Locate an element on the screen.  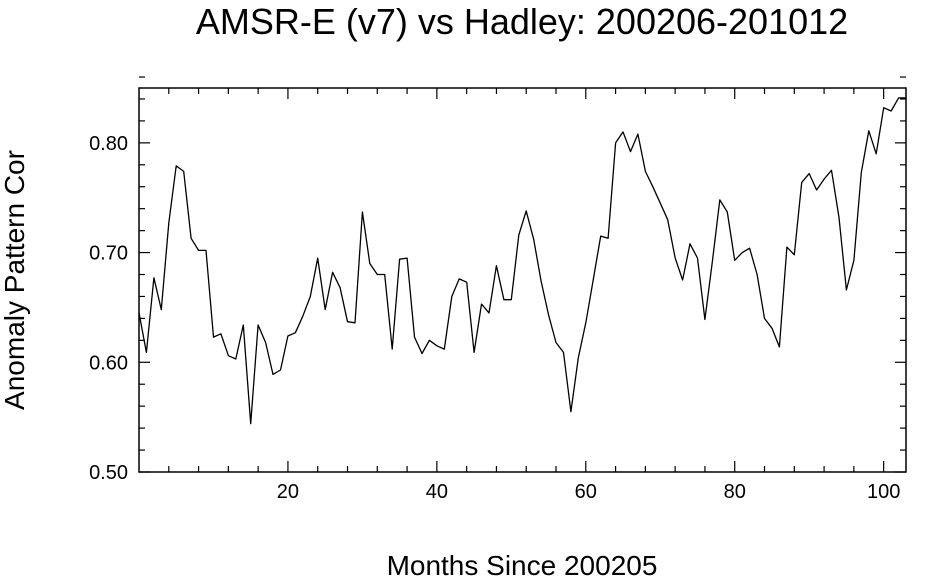
y-axis-label: Anomaly Pattern Cor is located at coordinates (15, 280).